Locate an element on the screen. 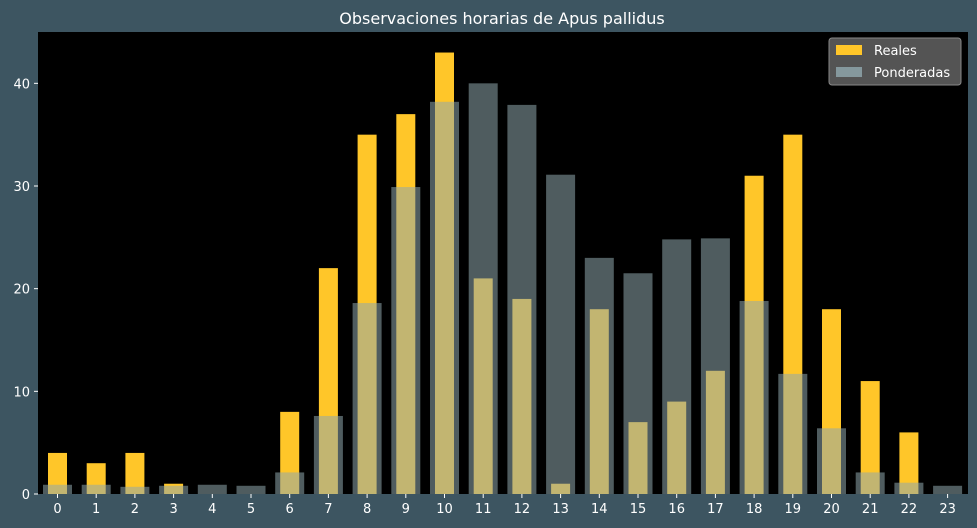 This screenshot has height=528, width=977. x-tick-label-12: 12 is located at coordinates (522, 509).